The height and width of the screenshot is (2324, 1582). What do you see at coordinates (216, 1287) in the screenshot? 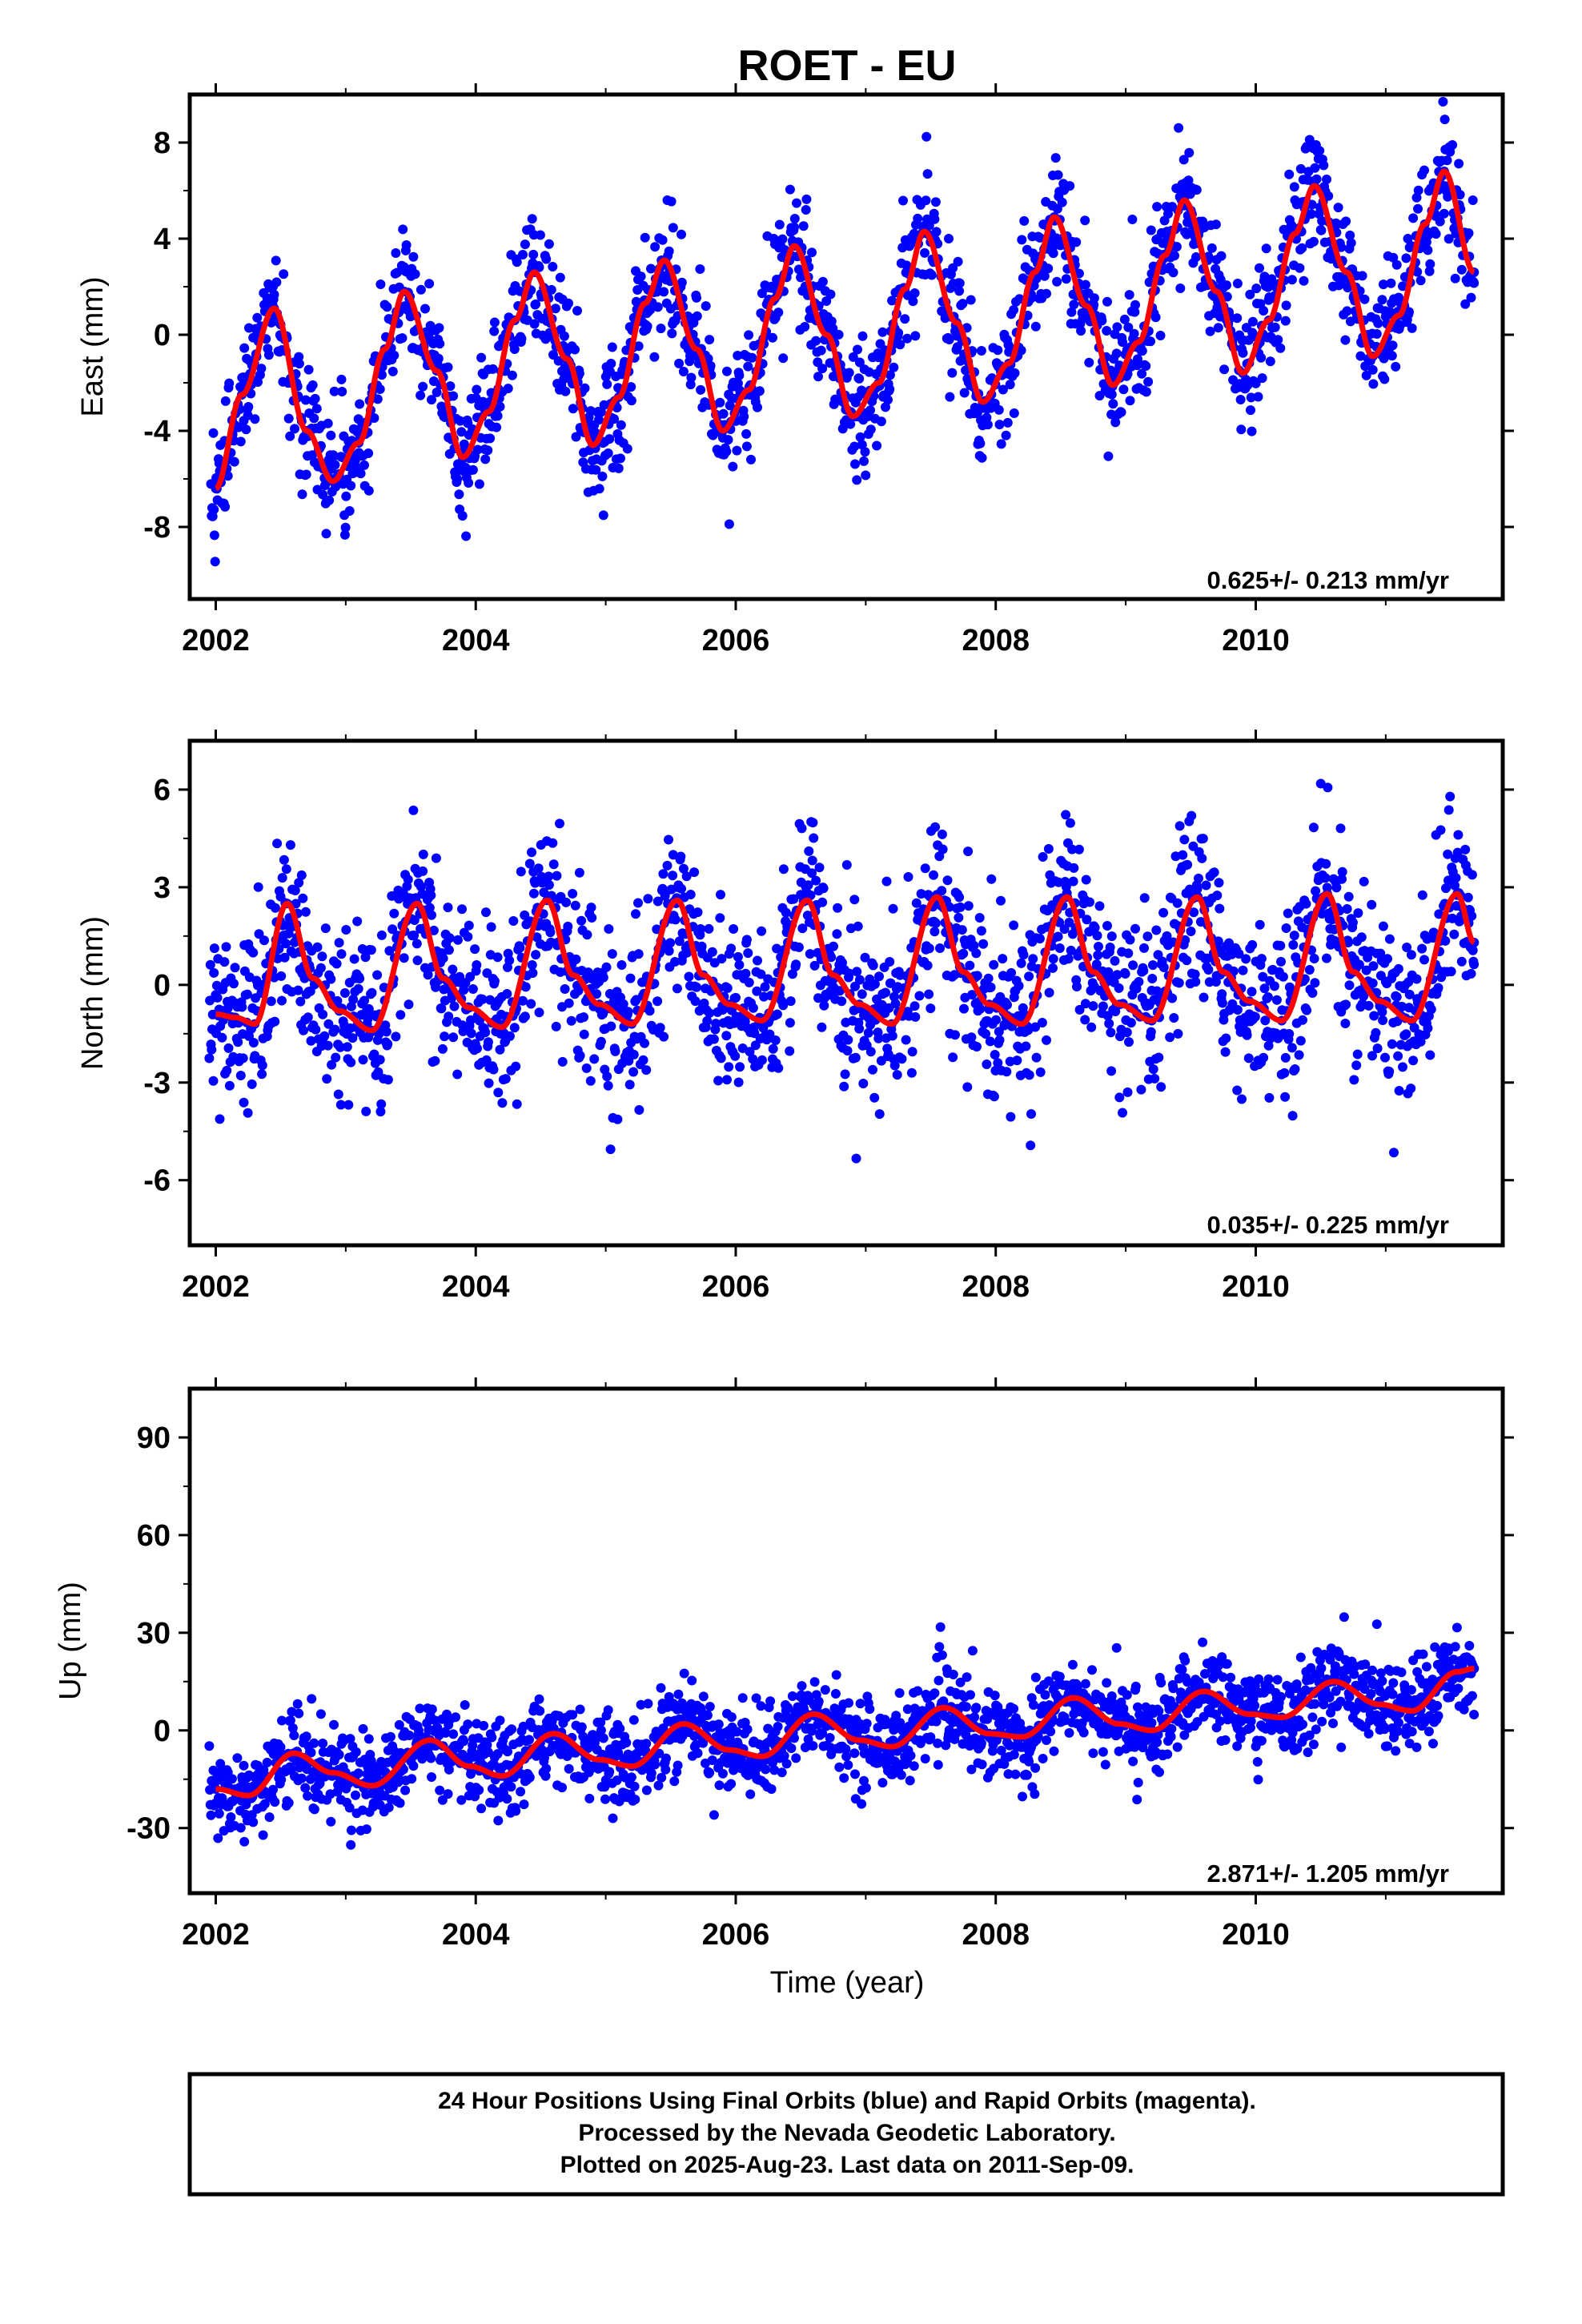
I see `north-x-tick-label: 2002` at bounding box center [216, 1287].